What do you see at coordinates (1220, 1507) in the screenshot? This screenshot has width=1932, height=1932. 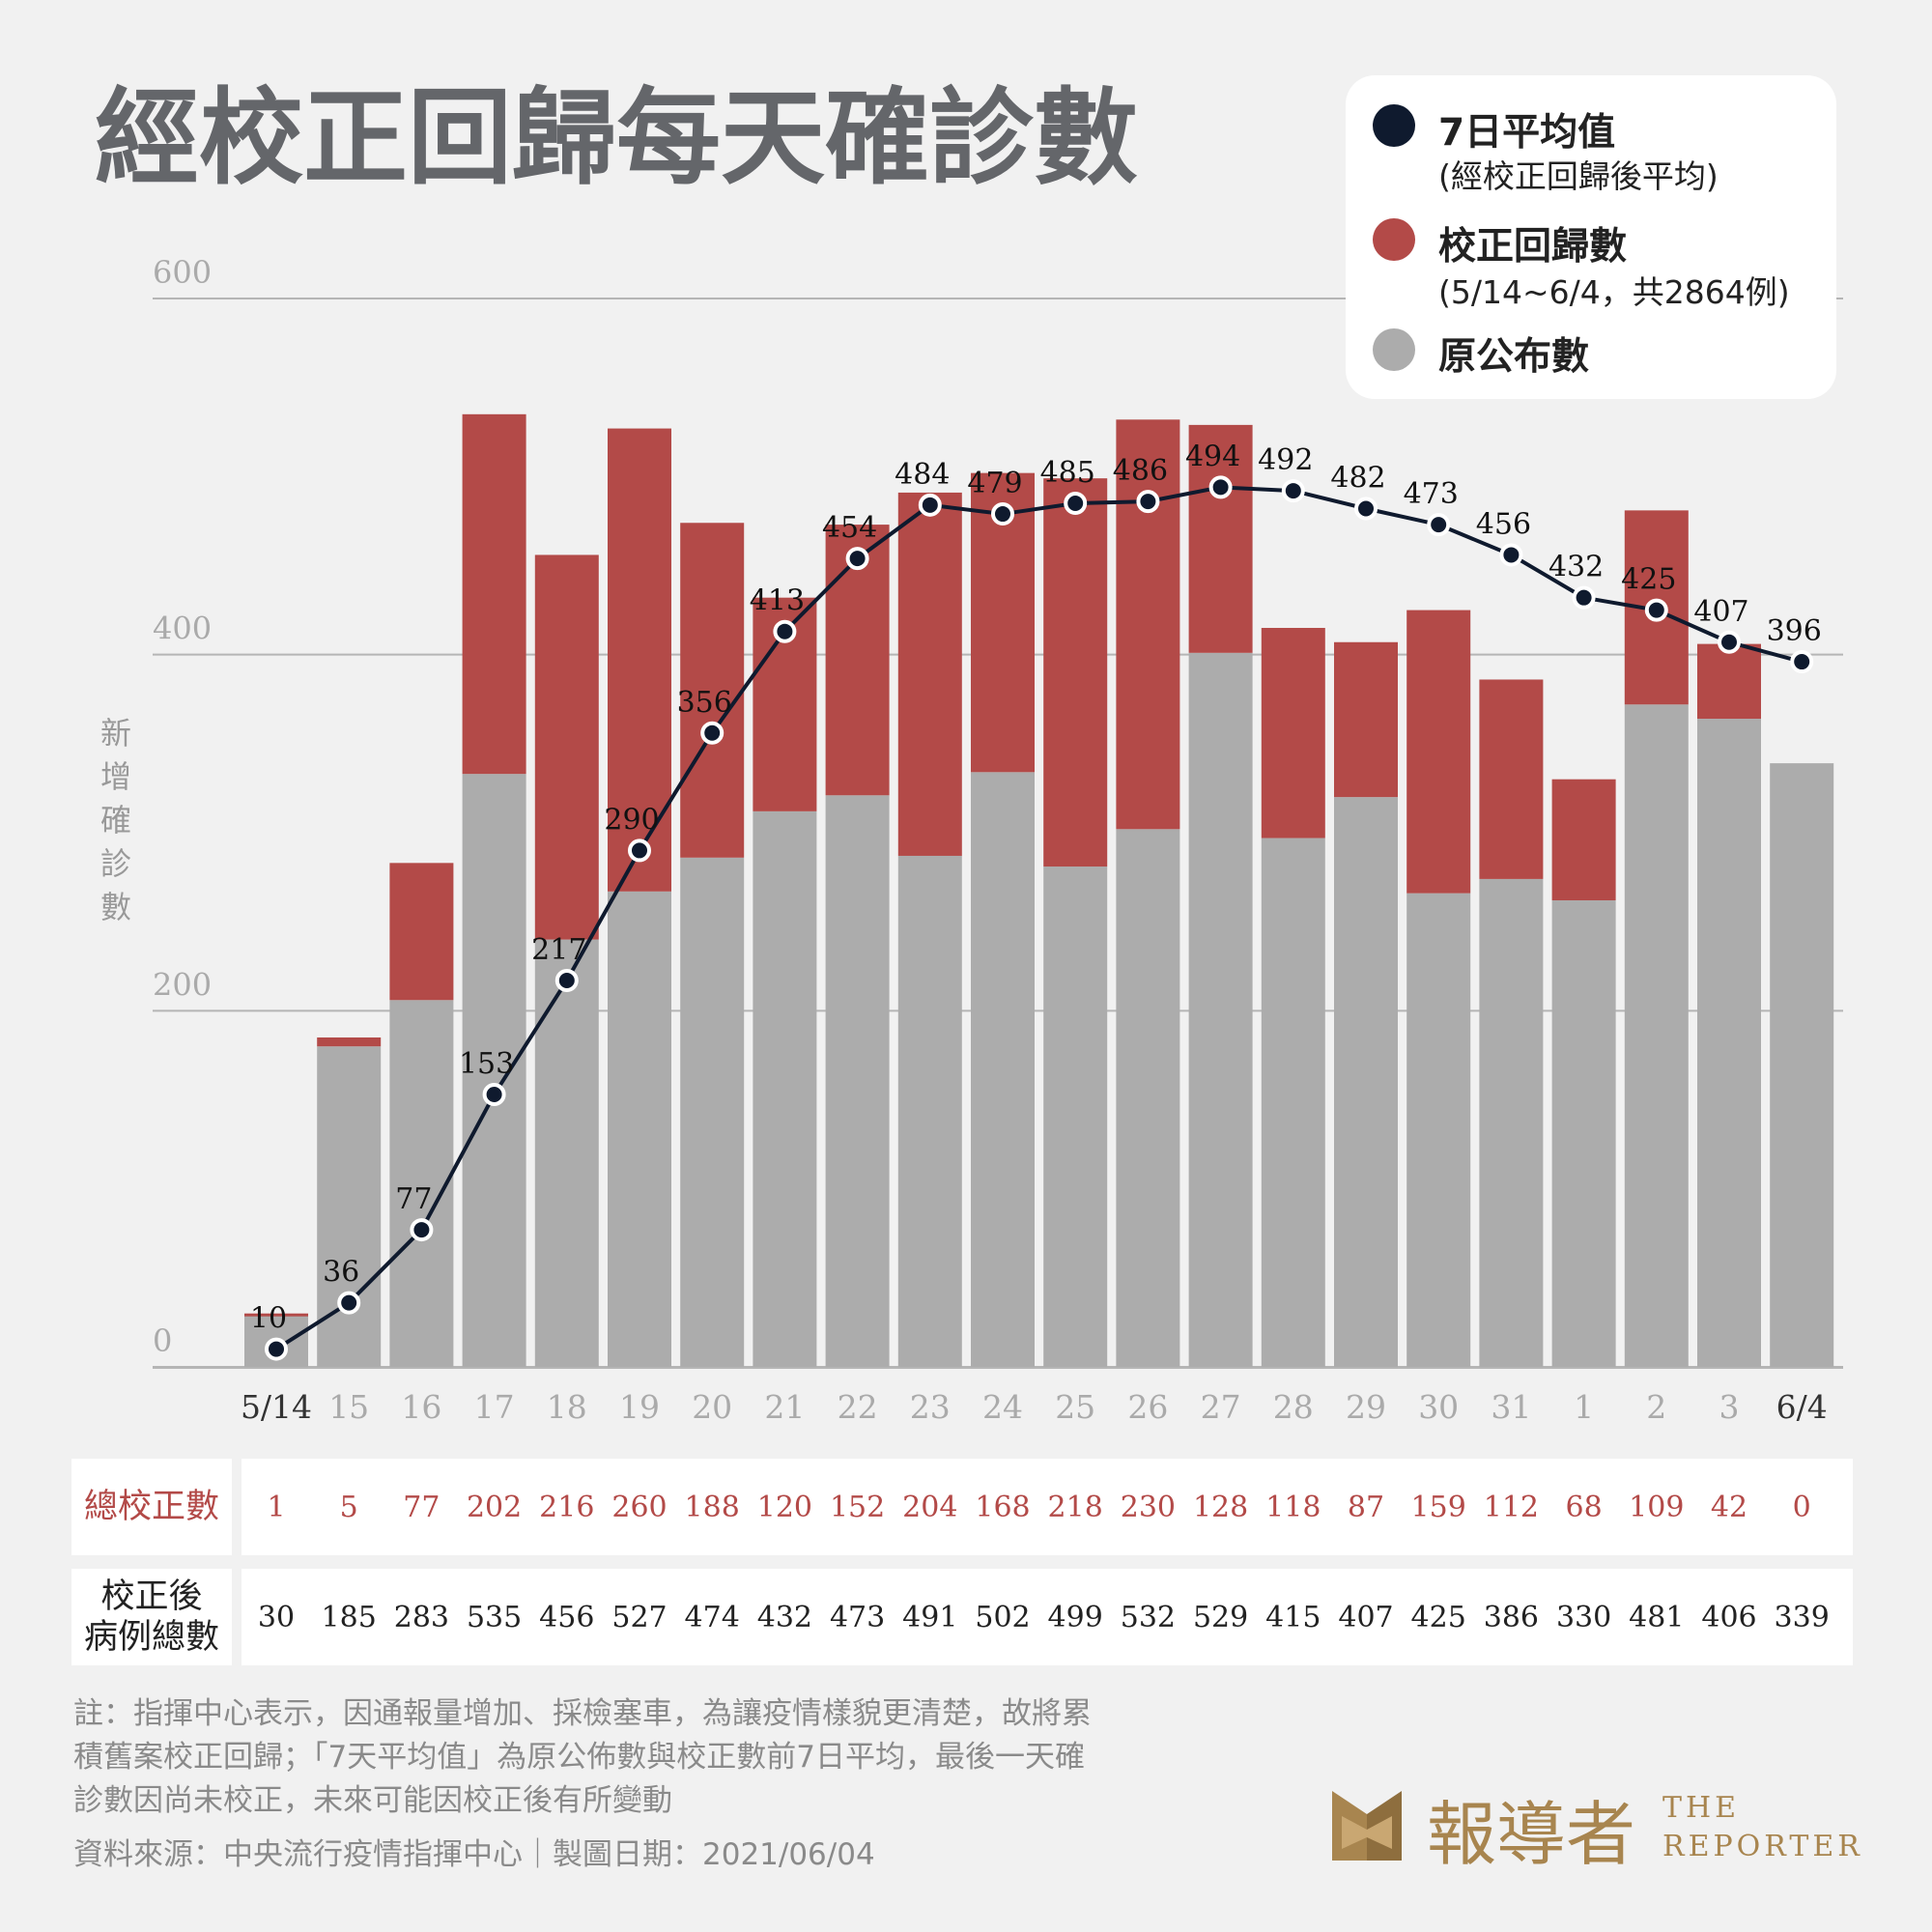 I see `table-cell-backlog: 128` at bounding box center [1220, 1507].